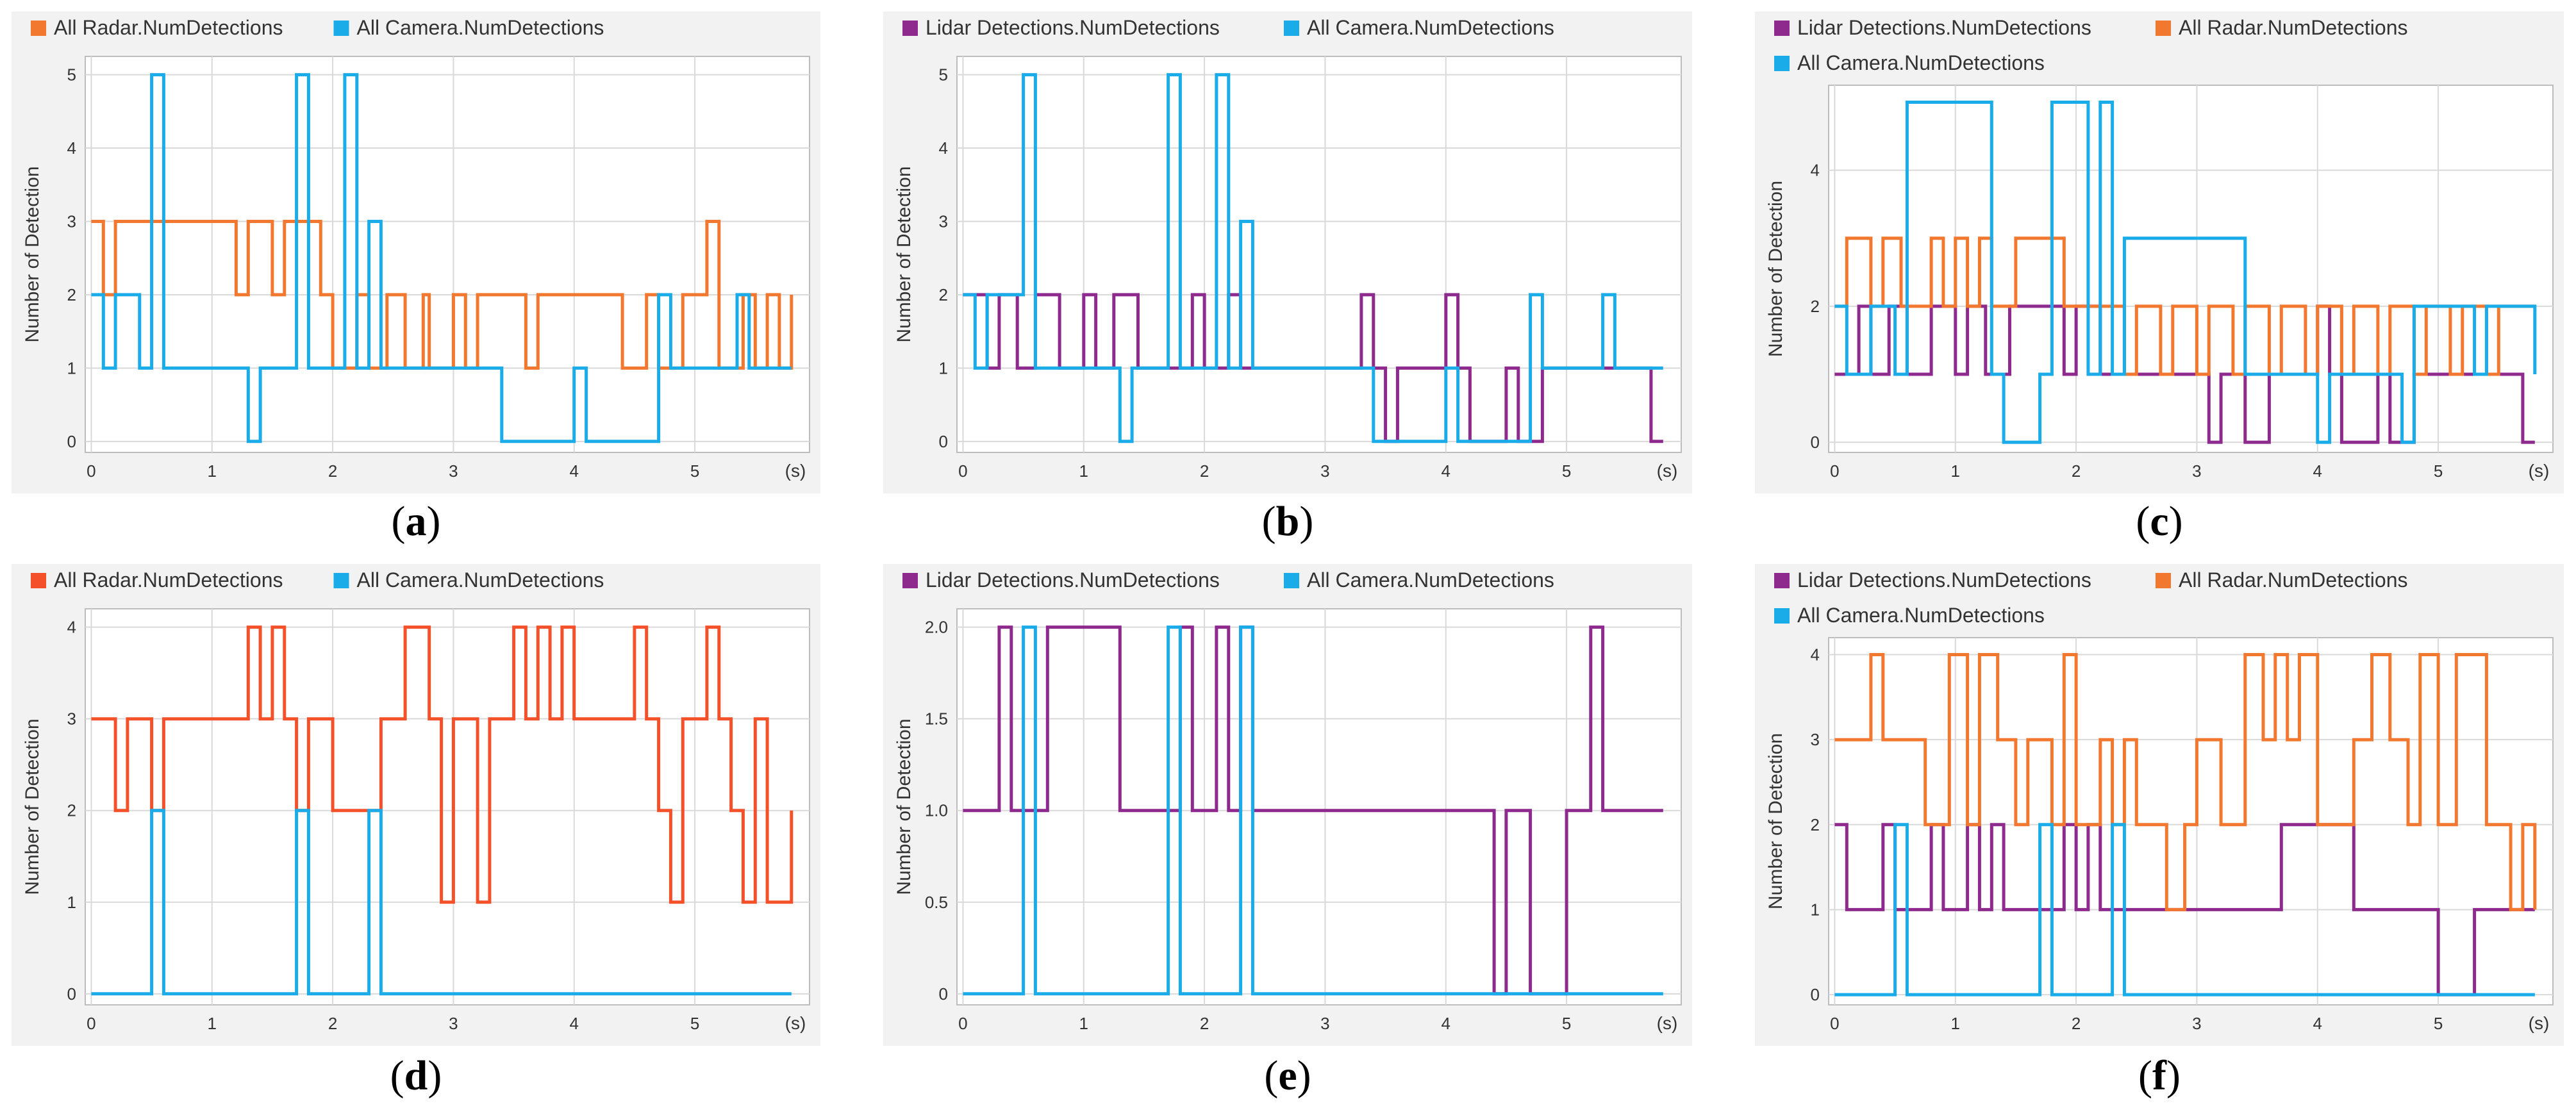  I want to click on caption-letter: a, so click(417, 522).